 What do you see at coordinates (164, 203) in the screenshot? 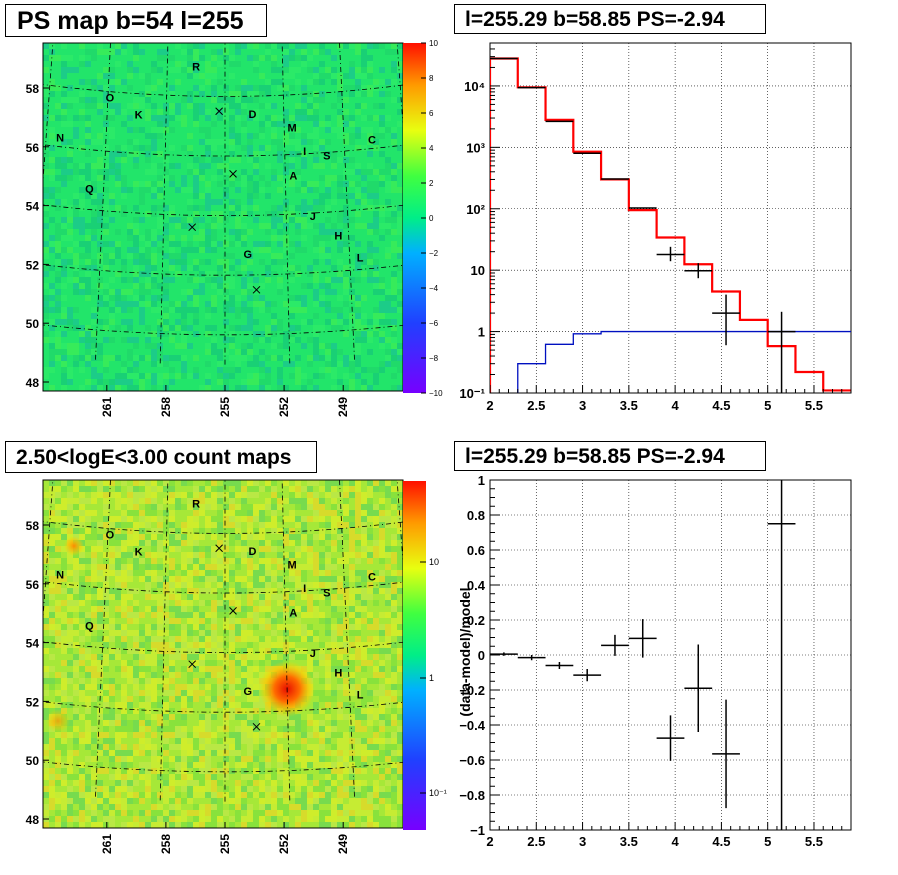
I see `longitude-line` at bounding box center [164, 203].